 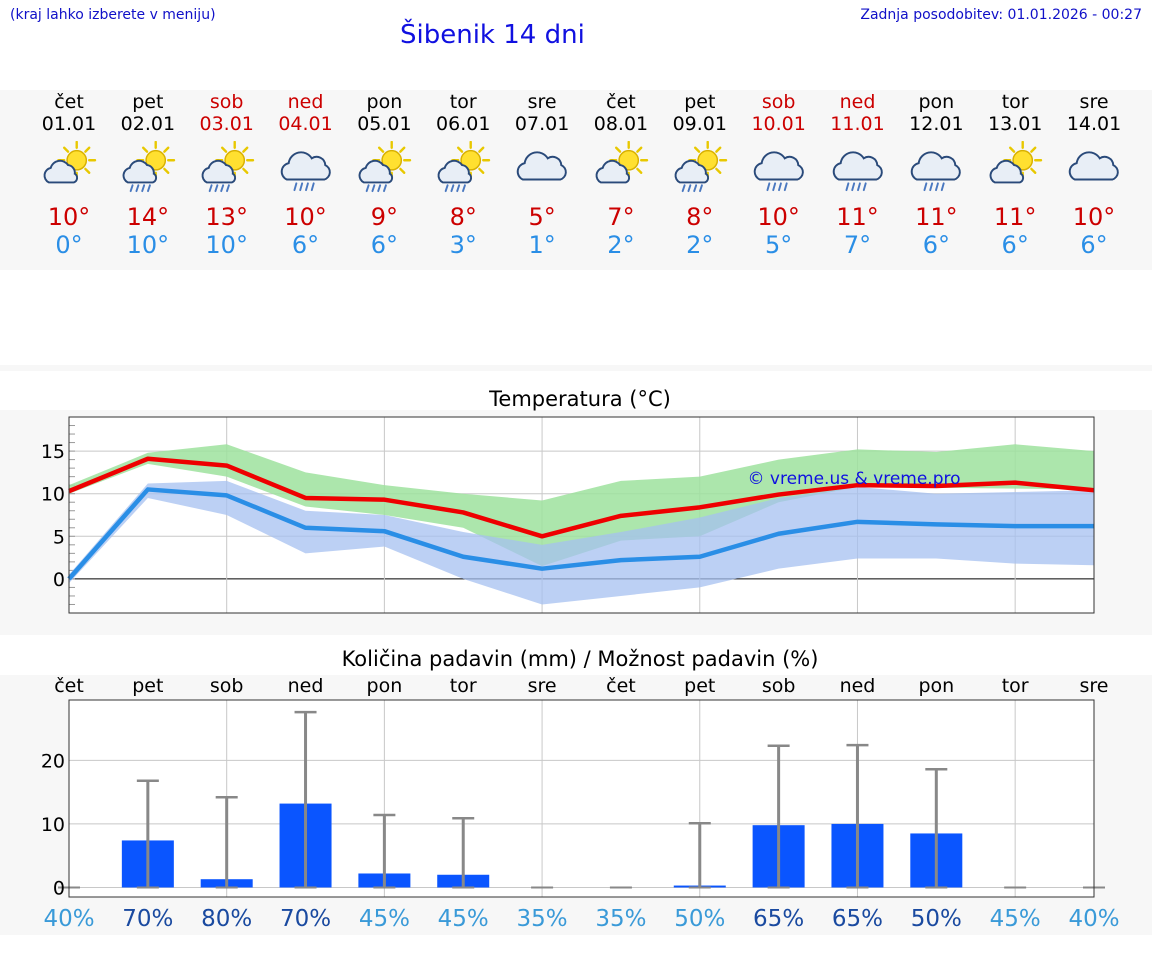 I want to click on day-column: tor 13.01 11° 6°, so click(x=1015, y=174).